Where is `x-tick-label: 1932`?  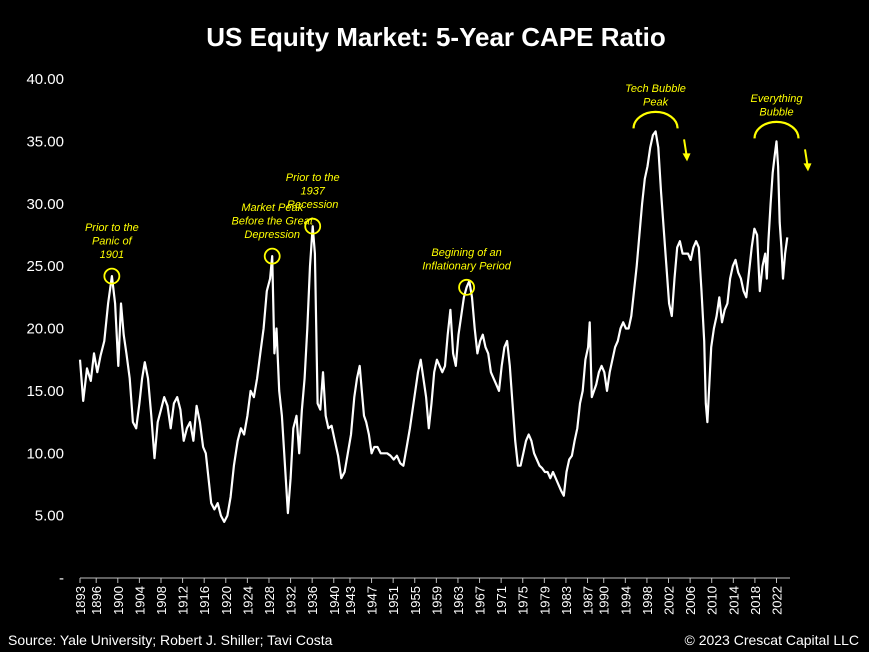
x-tick-label: 1932 is located at coordinates (291, 600).